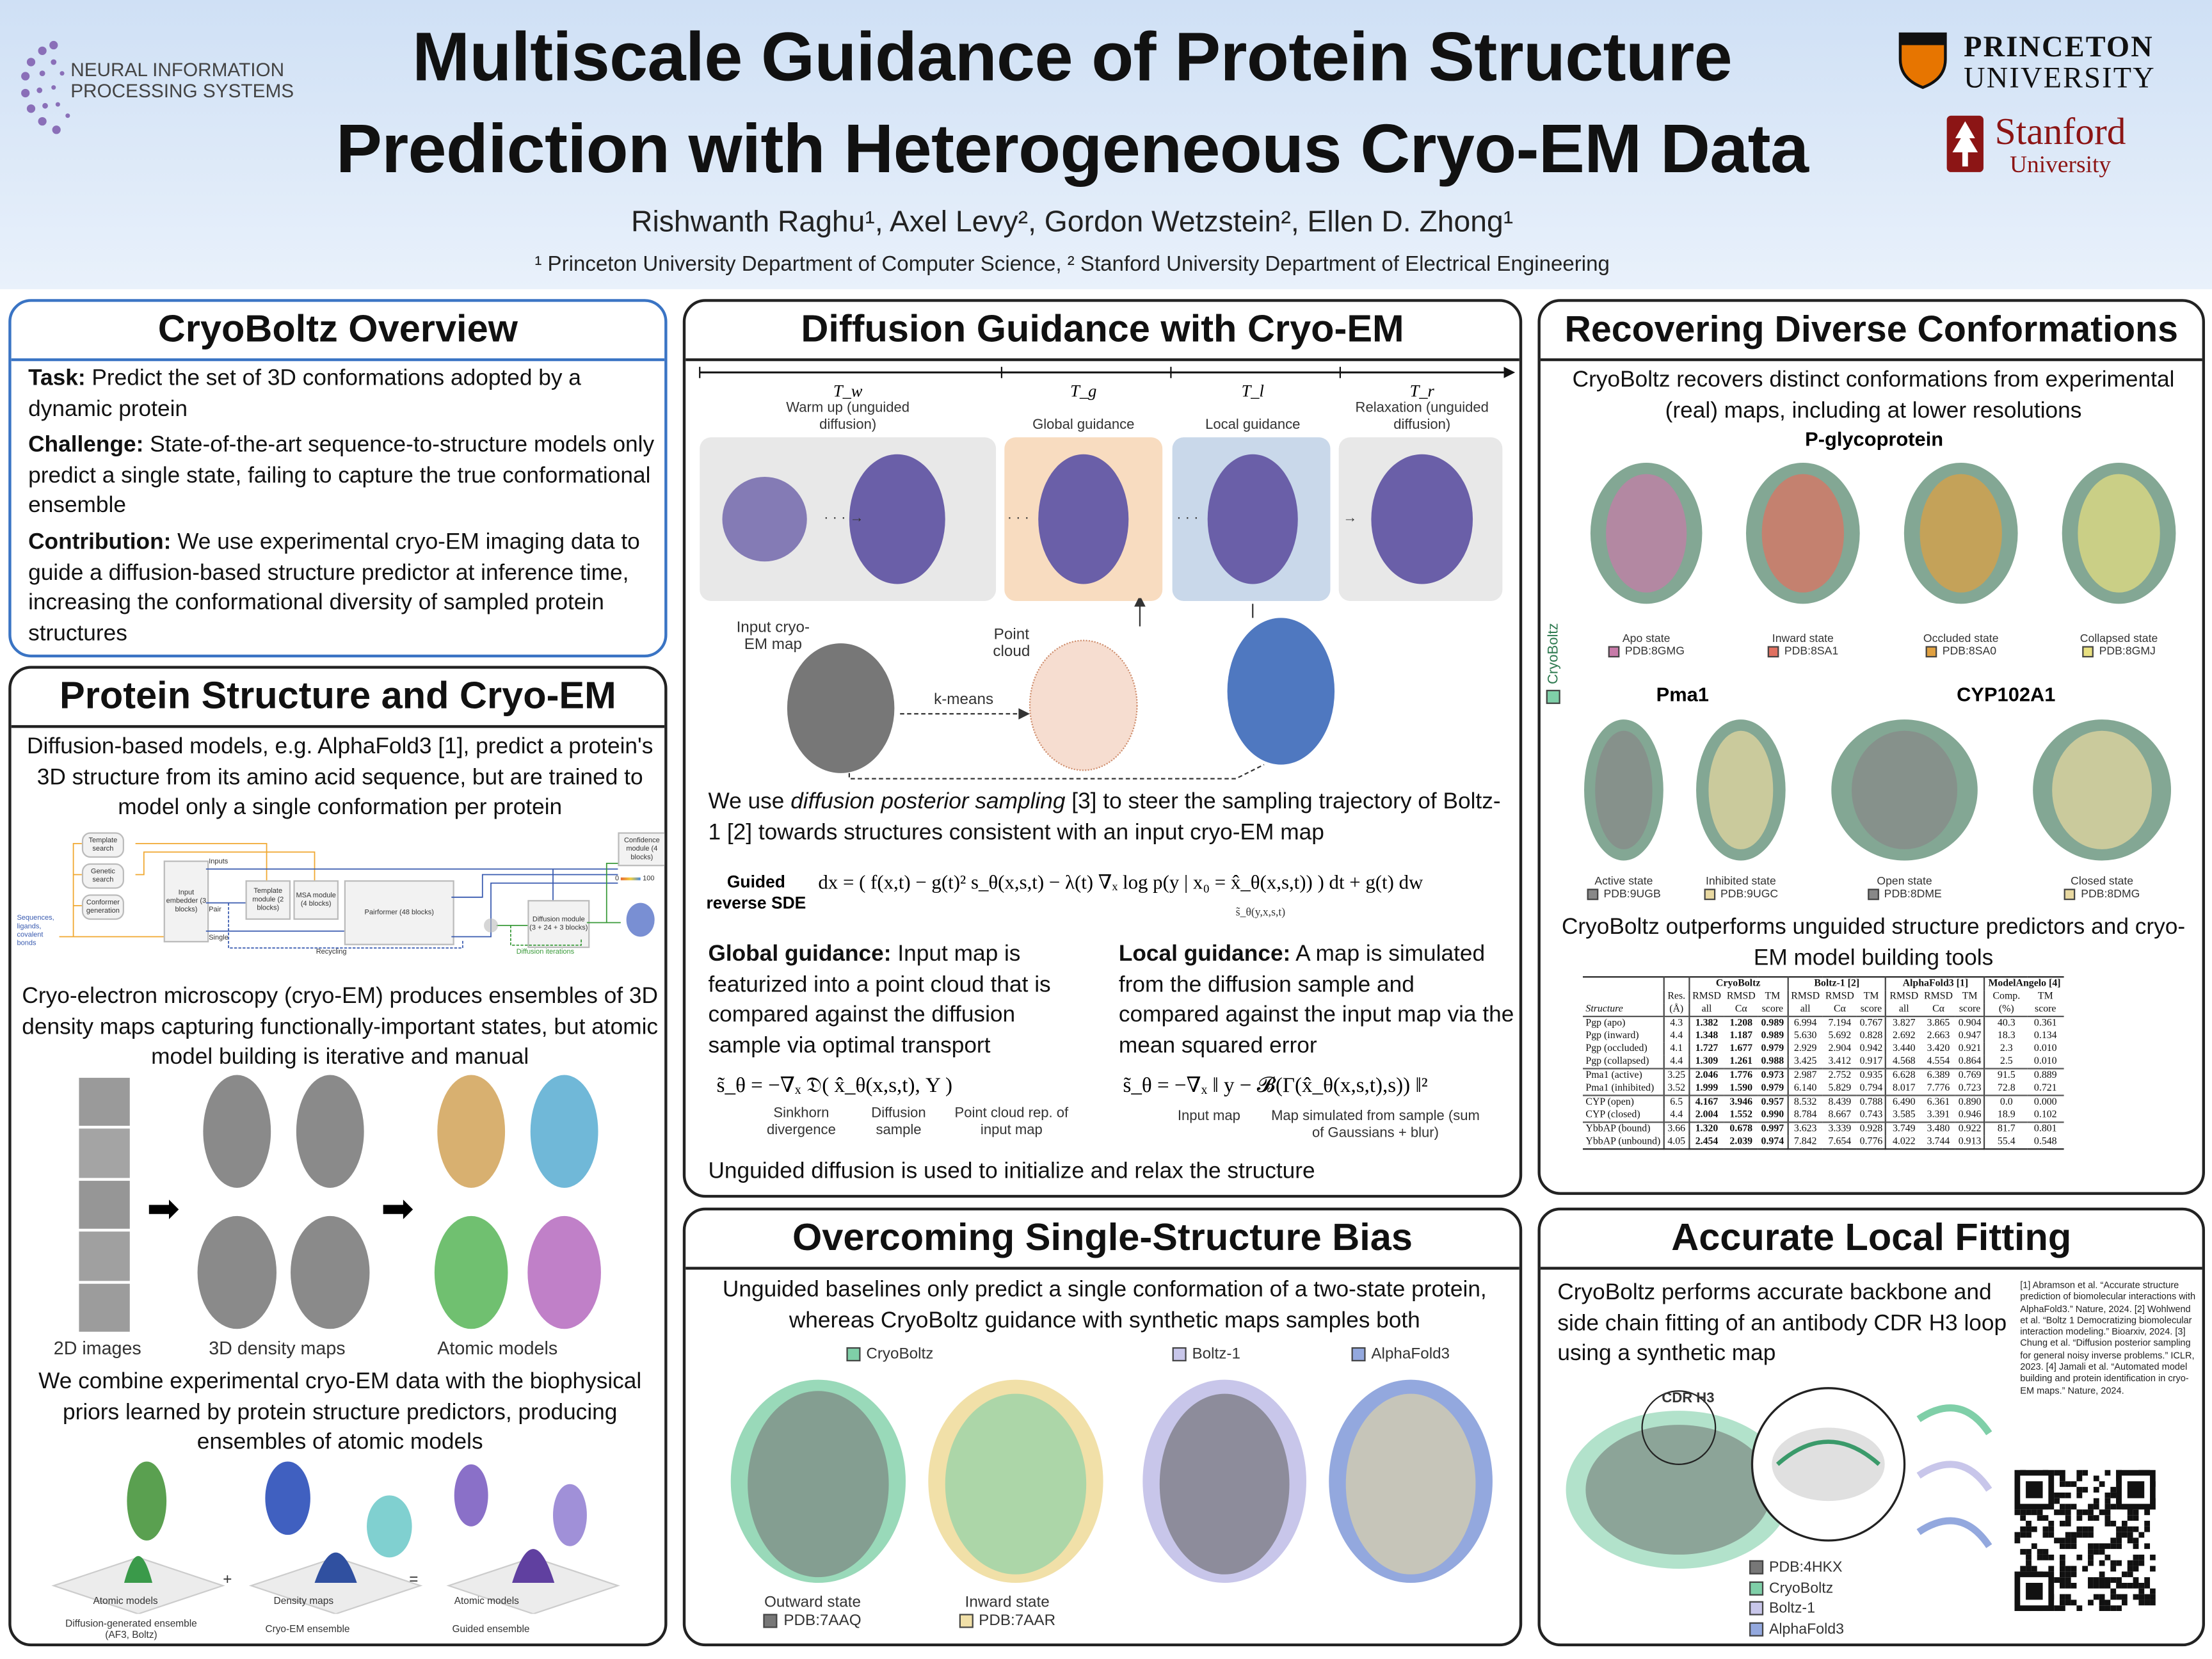 Image resolution: width=2212 pixels, height=1659 pixels. What do you see at coordinates (1872, 1036) in the screenshot?
I see `table-cell: 0.828` at bounding box center [1872, 1036].